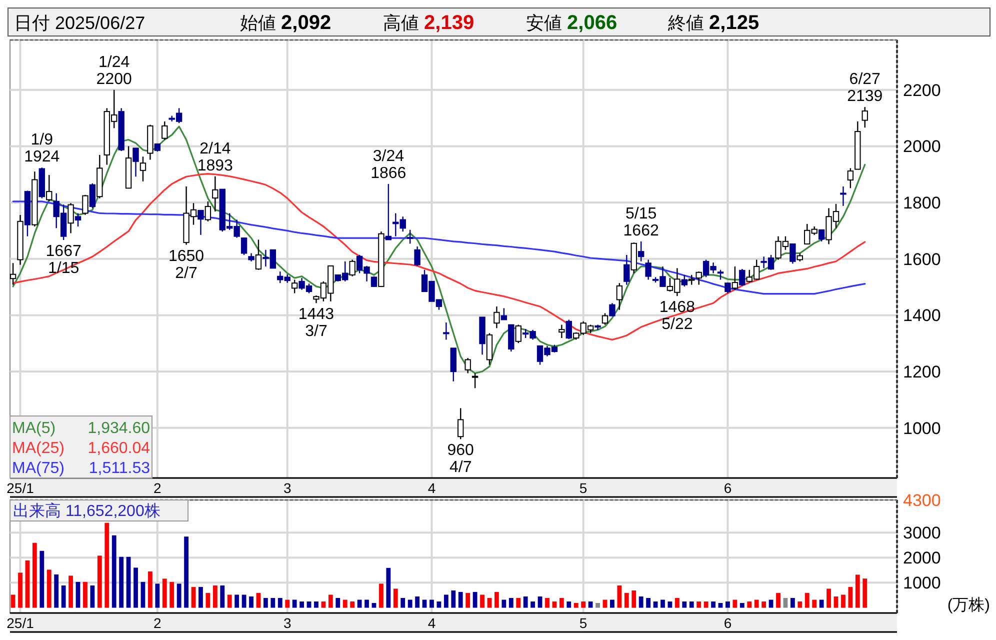 Image resolution: width=996 pixels, height=640 pixels. Describe the element at coordinates (119, 468) in the screenshot. I see `annotation: 1,511.53` at that location.